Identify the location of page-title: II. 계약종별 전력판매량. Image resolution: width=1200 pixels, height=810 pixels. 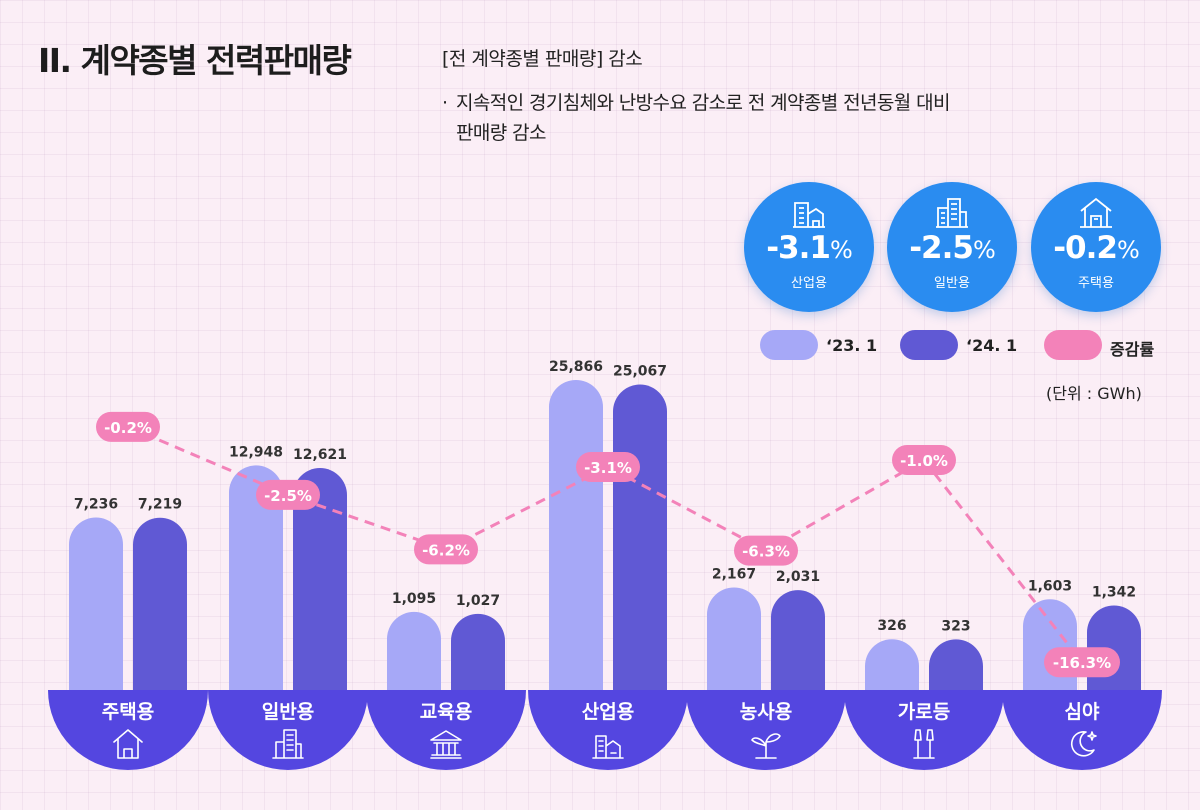
(195, 60).